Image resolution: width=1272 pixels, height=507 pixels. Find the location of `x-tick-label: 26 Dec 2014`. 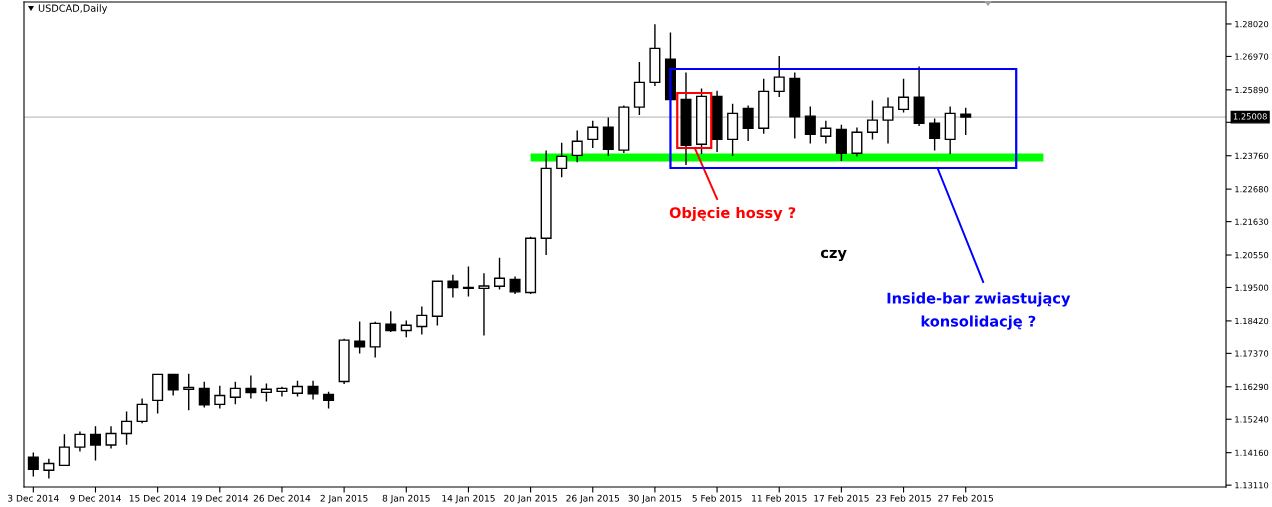

x-tick-label: 26 Dec 2014 is located at coordinates (282, 498).